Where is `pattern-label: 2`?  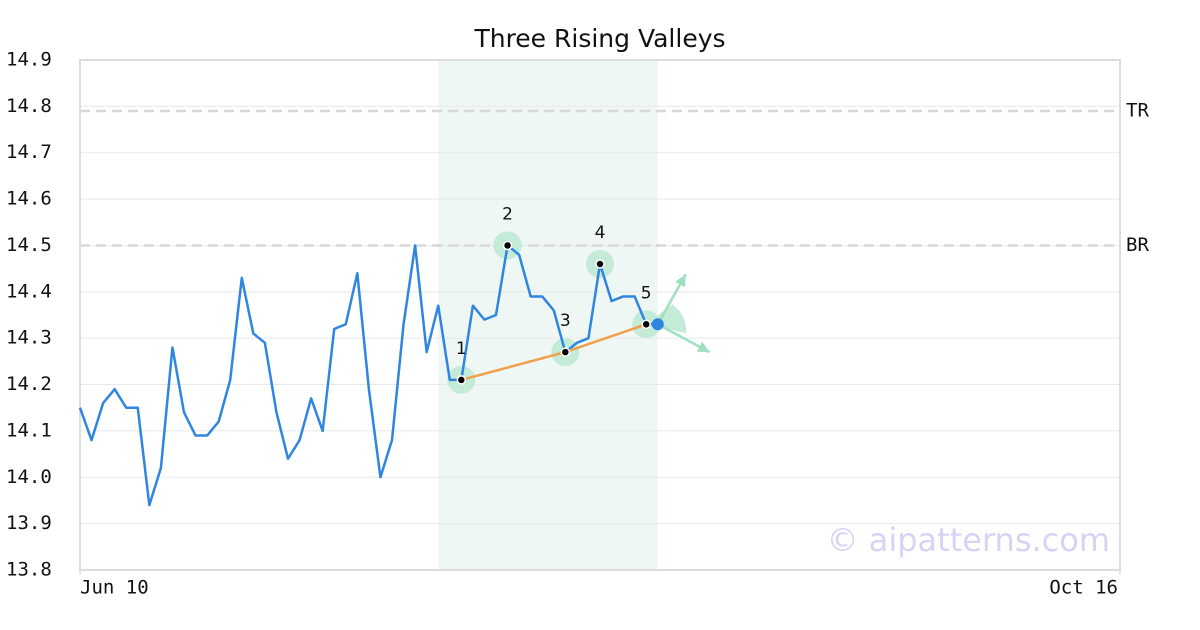 pattern-label: 2 is located at coordinates (507, 214).